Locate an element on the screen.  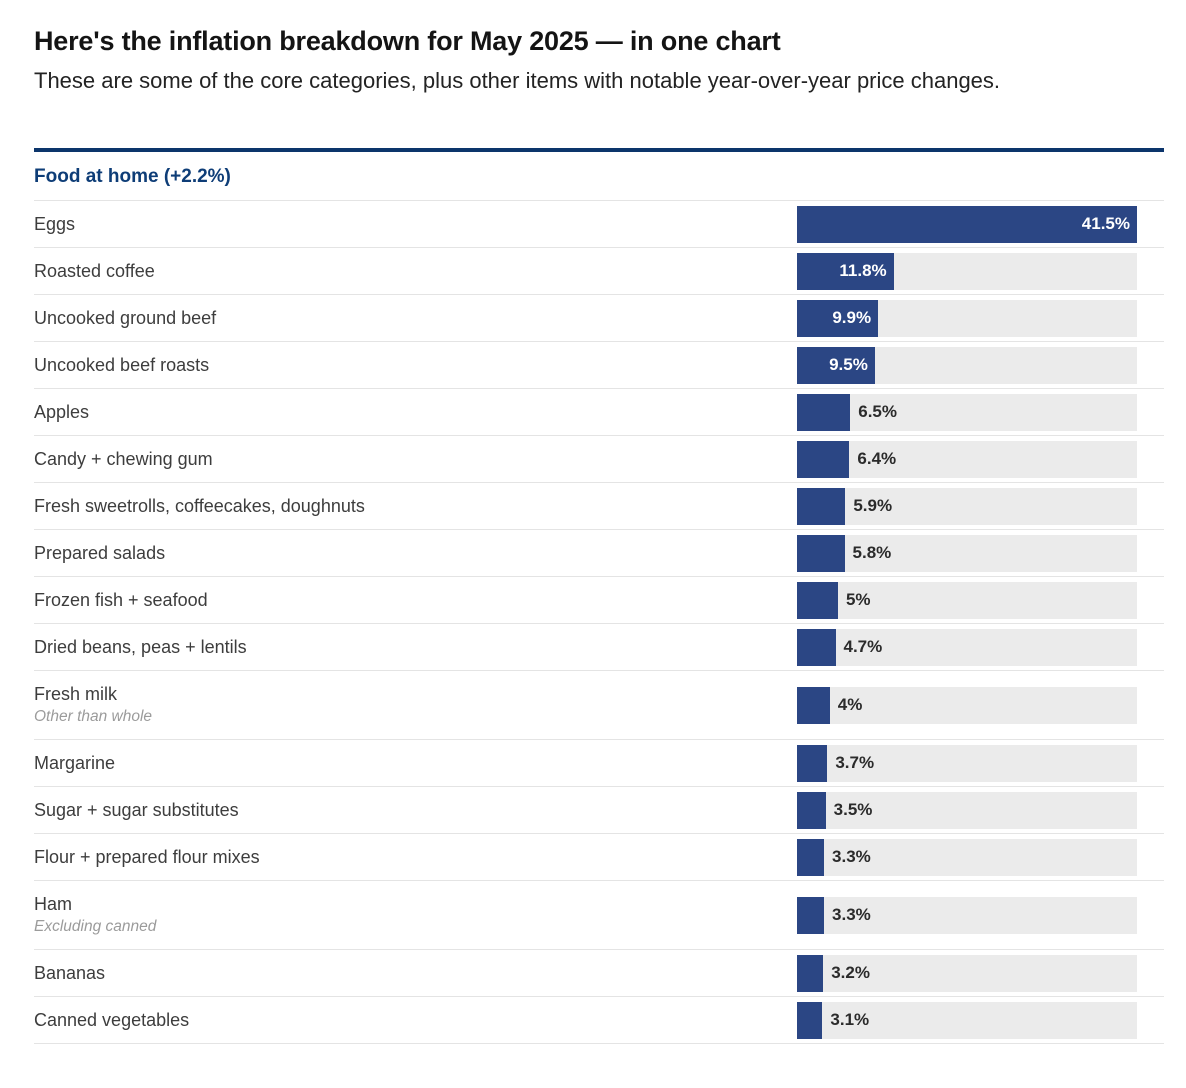
bar-track: 6.5% is located at coordinates (967, 412).